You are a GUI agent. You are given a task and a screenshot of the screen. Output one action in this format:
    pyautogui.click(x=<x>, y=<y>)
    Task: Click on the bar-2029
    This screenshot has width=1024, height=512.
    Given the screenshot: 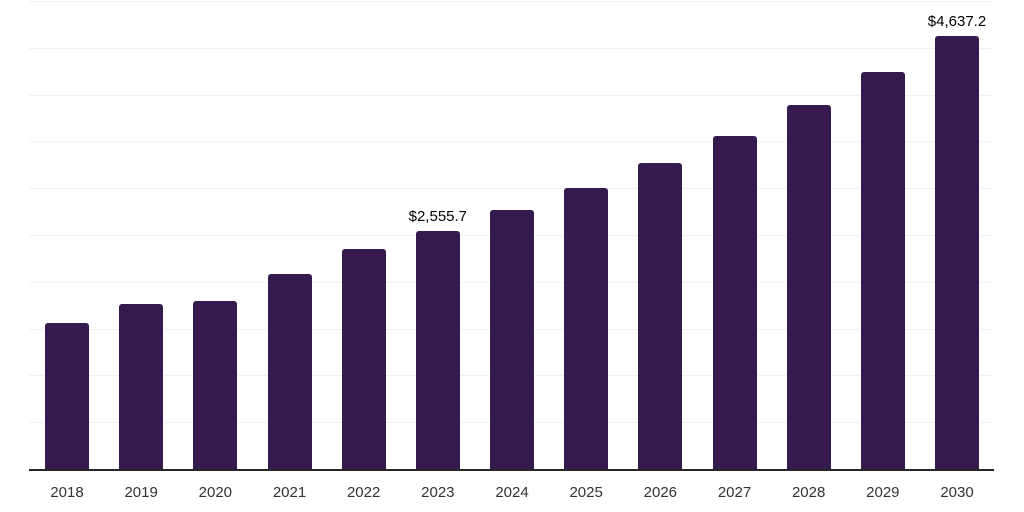 What is the action you would take?
    pyautogui.click(x=882, y=270)
    